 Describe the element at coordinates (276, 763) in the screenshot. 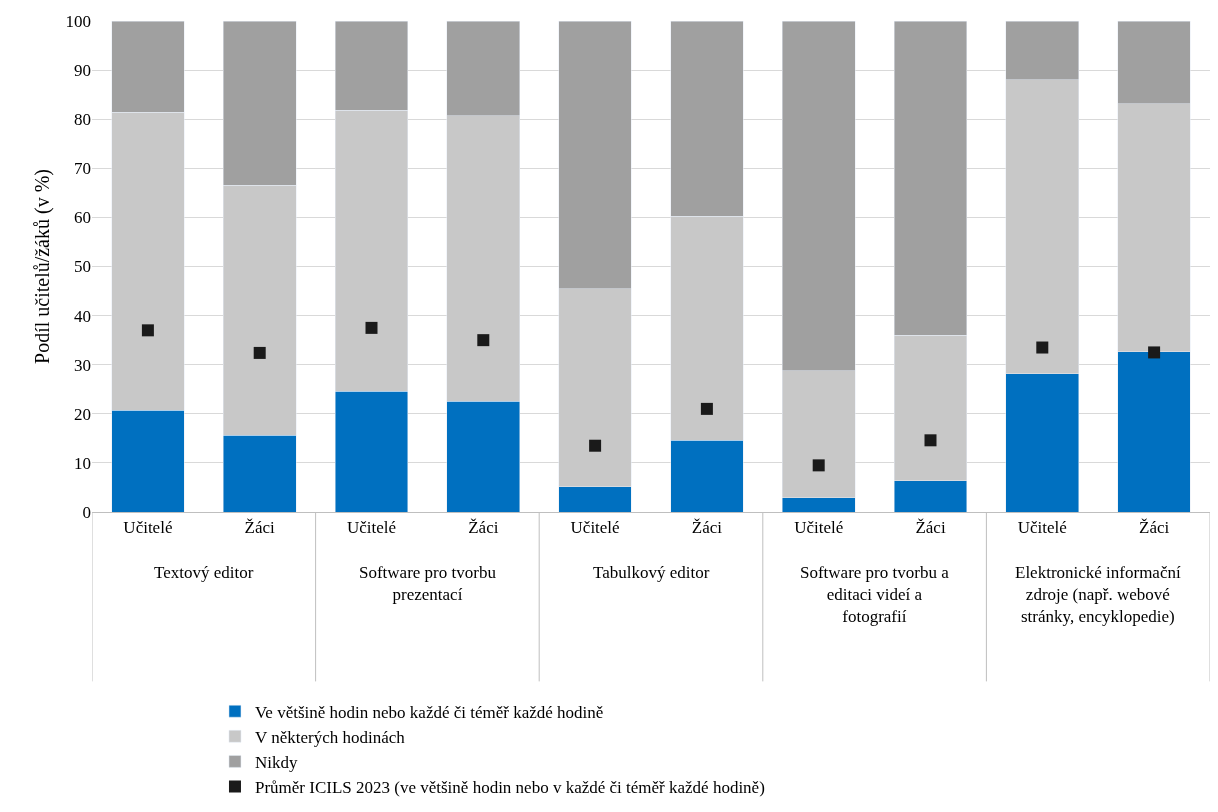

I see `legend-label: Nikdy` at that location.